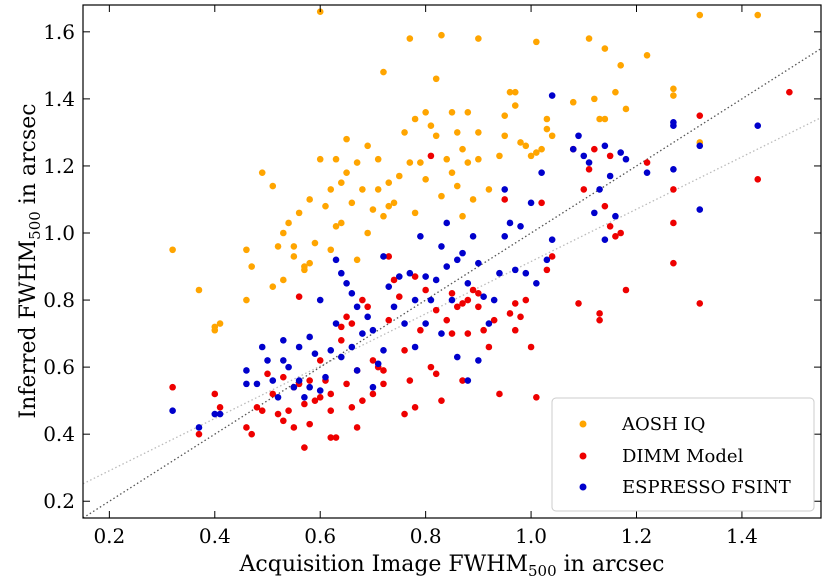 The image size is (830, 581). What do you see at coordinates (683, 454) in the screenshot?
I see `legend-box` at bounding box center [683, 454].